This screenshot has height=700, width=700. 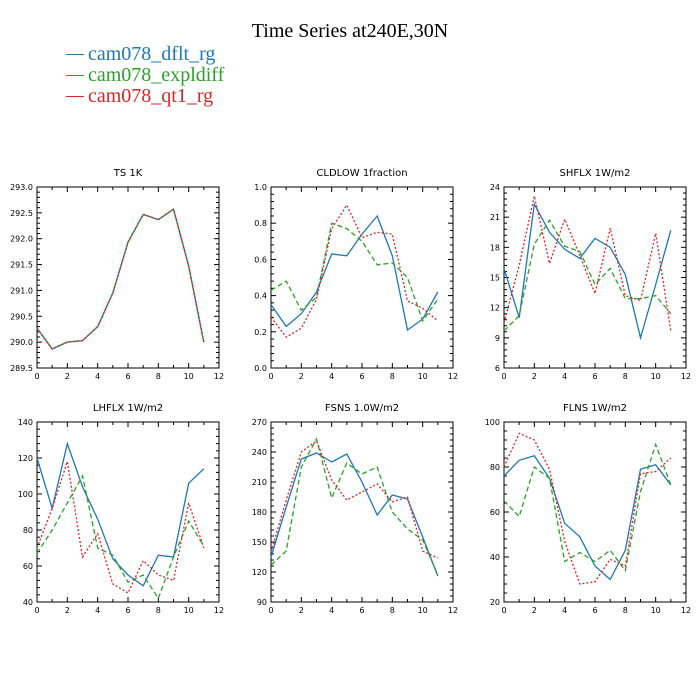 What do you see at coordinates (259, 512) in the screenshot?
I see `chart-5-y-tick-label: 180` at bounding box center [259, 512].